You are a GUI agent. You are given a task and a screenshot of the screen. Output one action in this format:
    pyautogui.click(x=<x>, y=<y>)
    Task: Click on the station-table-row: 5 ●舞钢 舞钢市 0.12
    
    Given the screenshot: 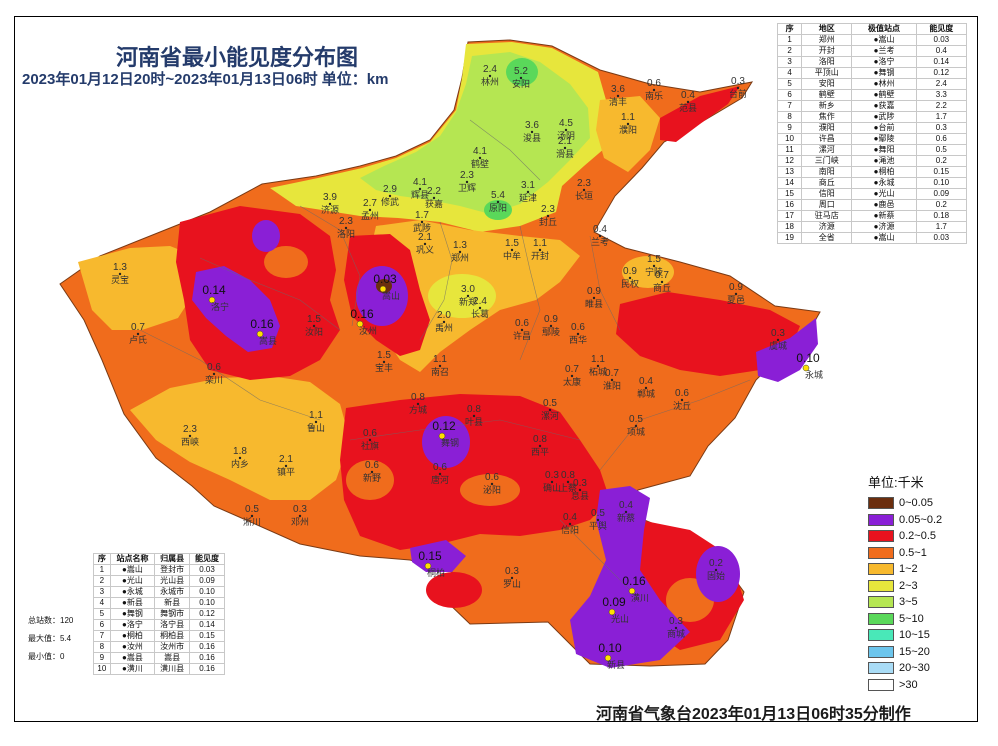 What is the action you would take?
    pyautogui.click(x=159, y=614)
    